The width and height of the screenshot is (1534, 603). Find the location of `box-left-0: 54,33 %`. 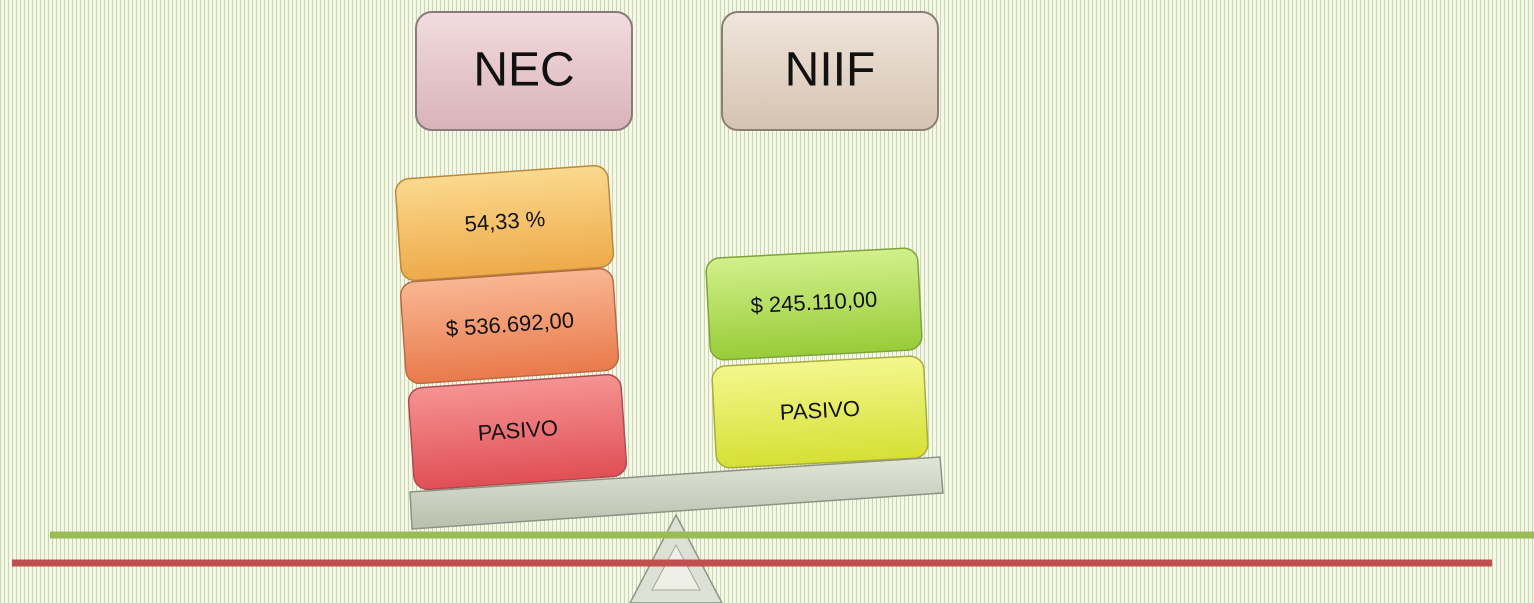

box-left-0: 54,33 % is located at coordinates (504, 223).